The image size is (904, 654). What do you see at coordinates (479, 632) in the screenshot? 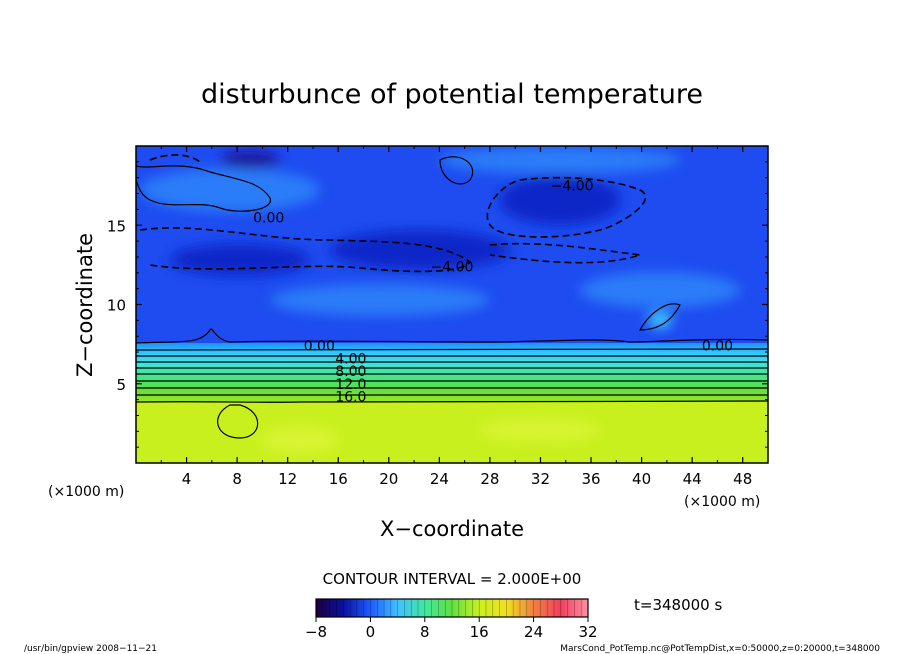
I see `colorbar-tick-label: 16` at bounding box center [479, 632].